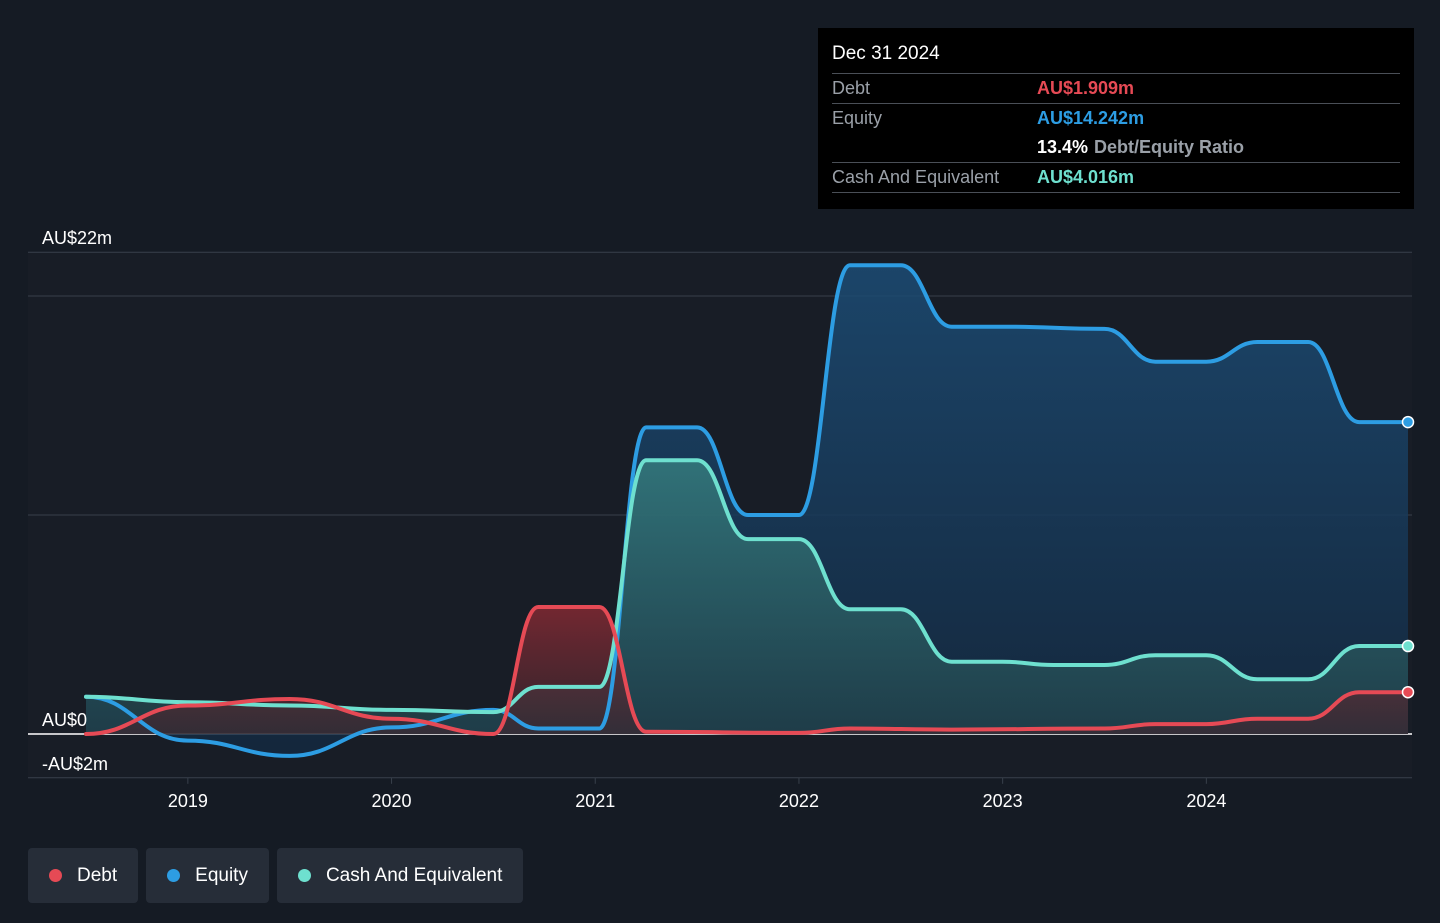  What do you see at coordinates (77, 501) in the screenshot?
I see `y-axis-labels: AU$22m AU$0 -AU$2m` at bounding box center [77, 501].